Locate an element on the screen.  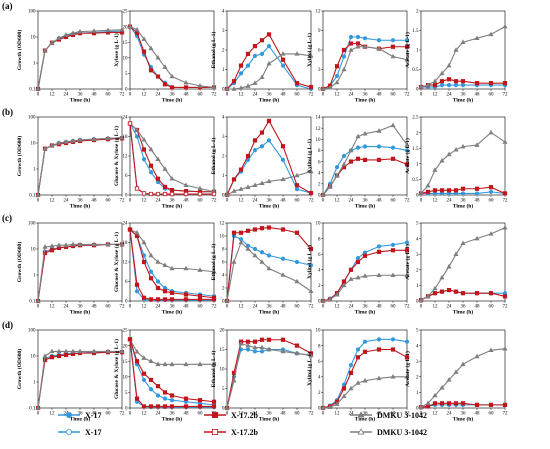
y-tick-label: 0.5 is located at coordinates (415, 70).